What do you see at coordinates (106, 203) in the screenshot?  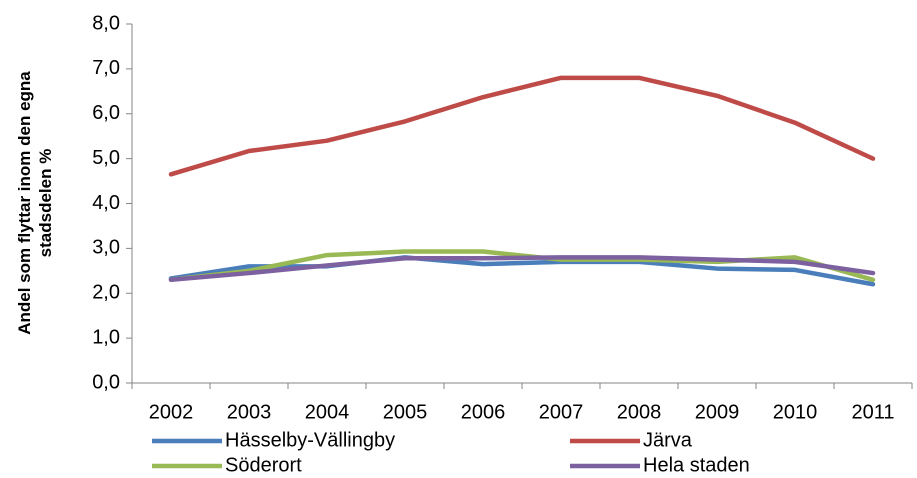 I see `y-tick-label: 4,0` at bounding box center [106, 203].